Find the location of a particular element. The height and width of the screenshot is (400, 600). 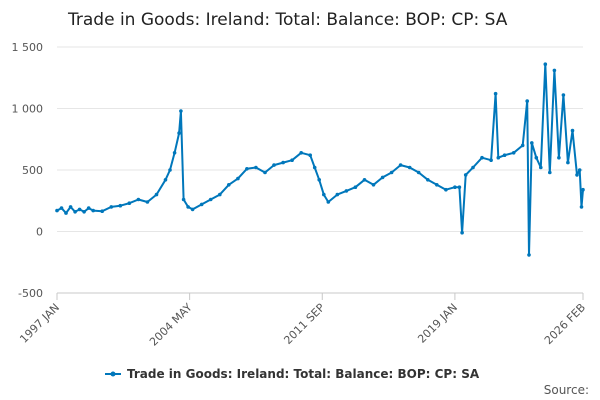

legend-swatch-marker is located at coordinates (113, 374).